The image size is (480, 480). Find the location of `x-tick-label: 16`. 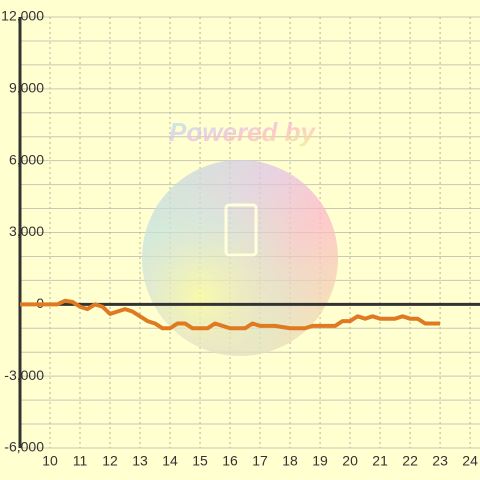

x-tick-label: 16 is located at coordinates (230, 461).